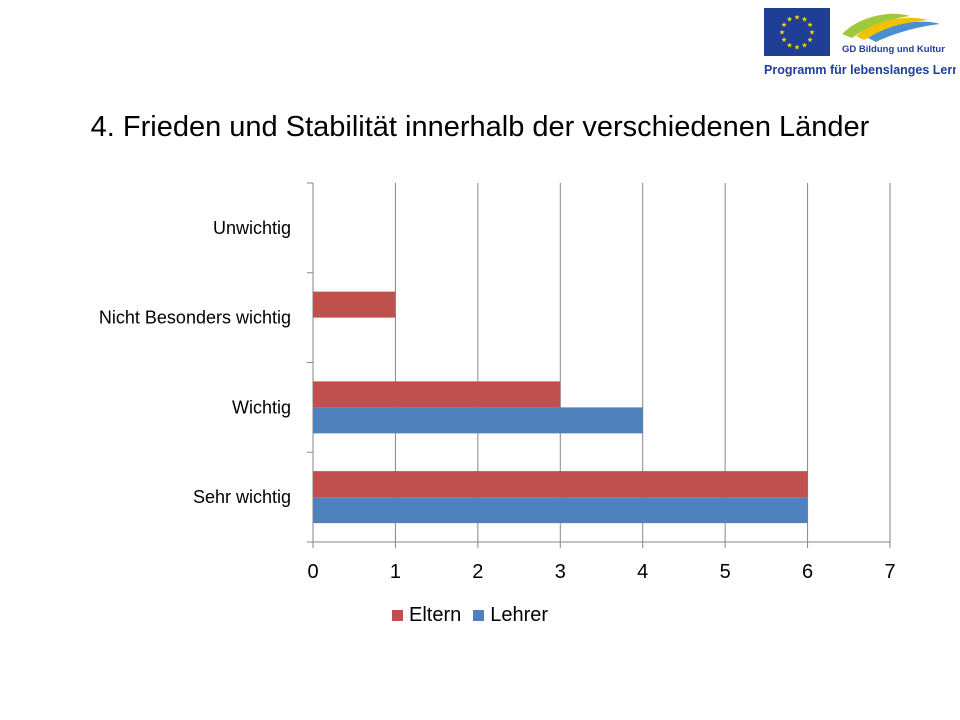  What do you see at coordinates (312, 572) in the screenshot?
I see `x-tick-label: 0` at bounding box center [312, 572].